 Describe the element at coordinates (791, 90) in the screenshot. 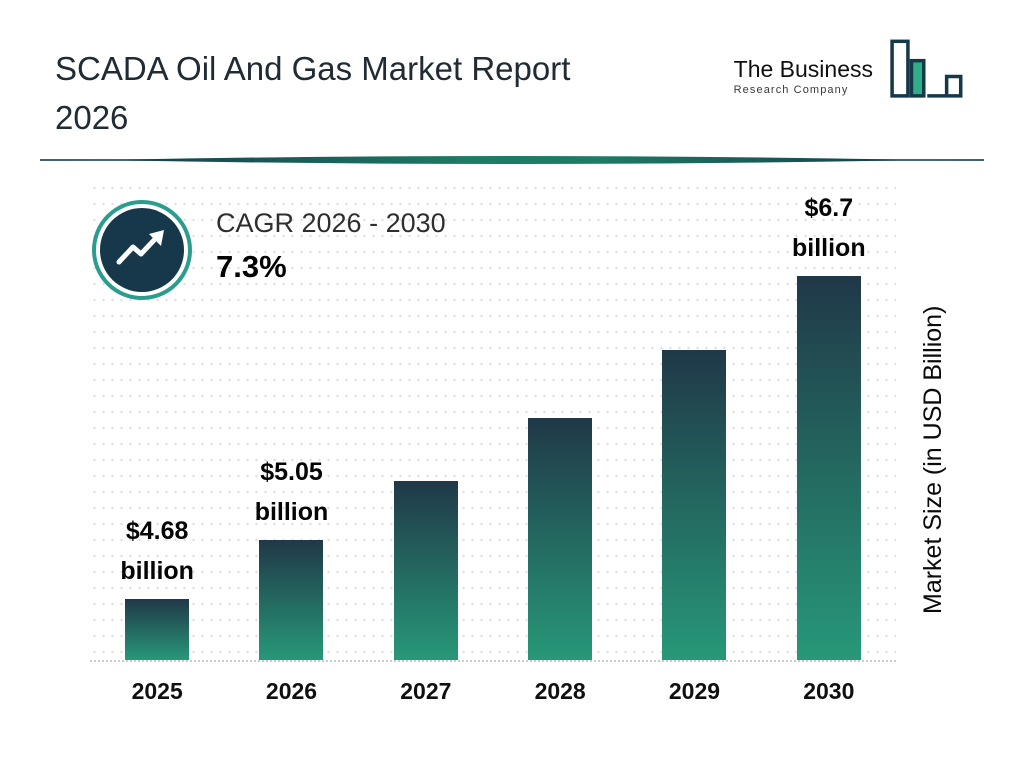

I see `logo-text-secondary: Research Company` at that location.